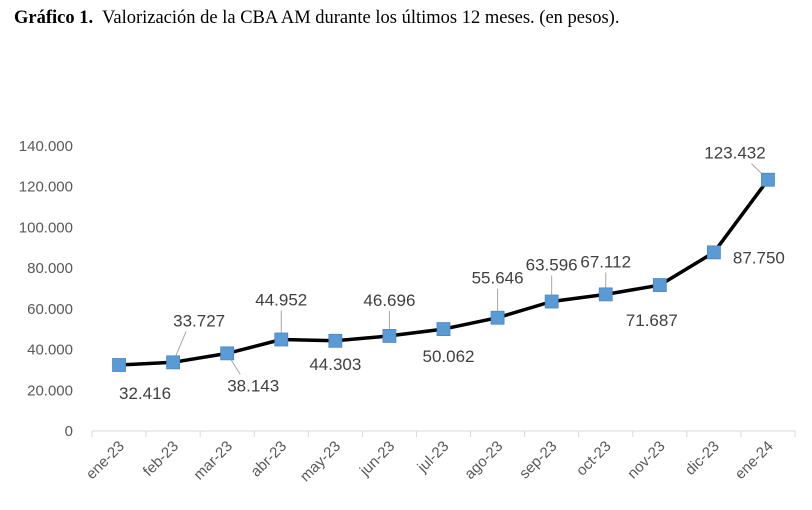 Image resolution: width=812 pixels, height=510 pixels. Describe the element at coordinates (754, 460) in the screenshot. I see `x-tick-label: ene-24` at that location.